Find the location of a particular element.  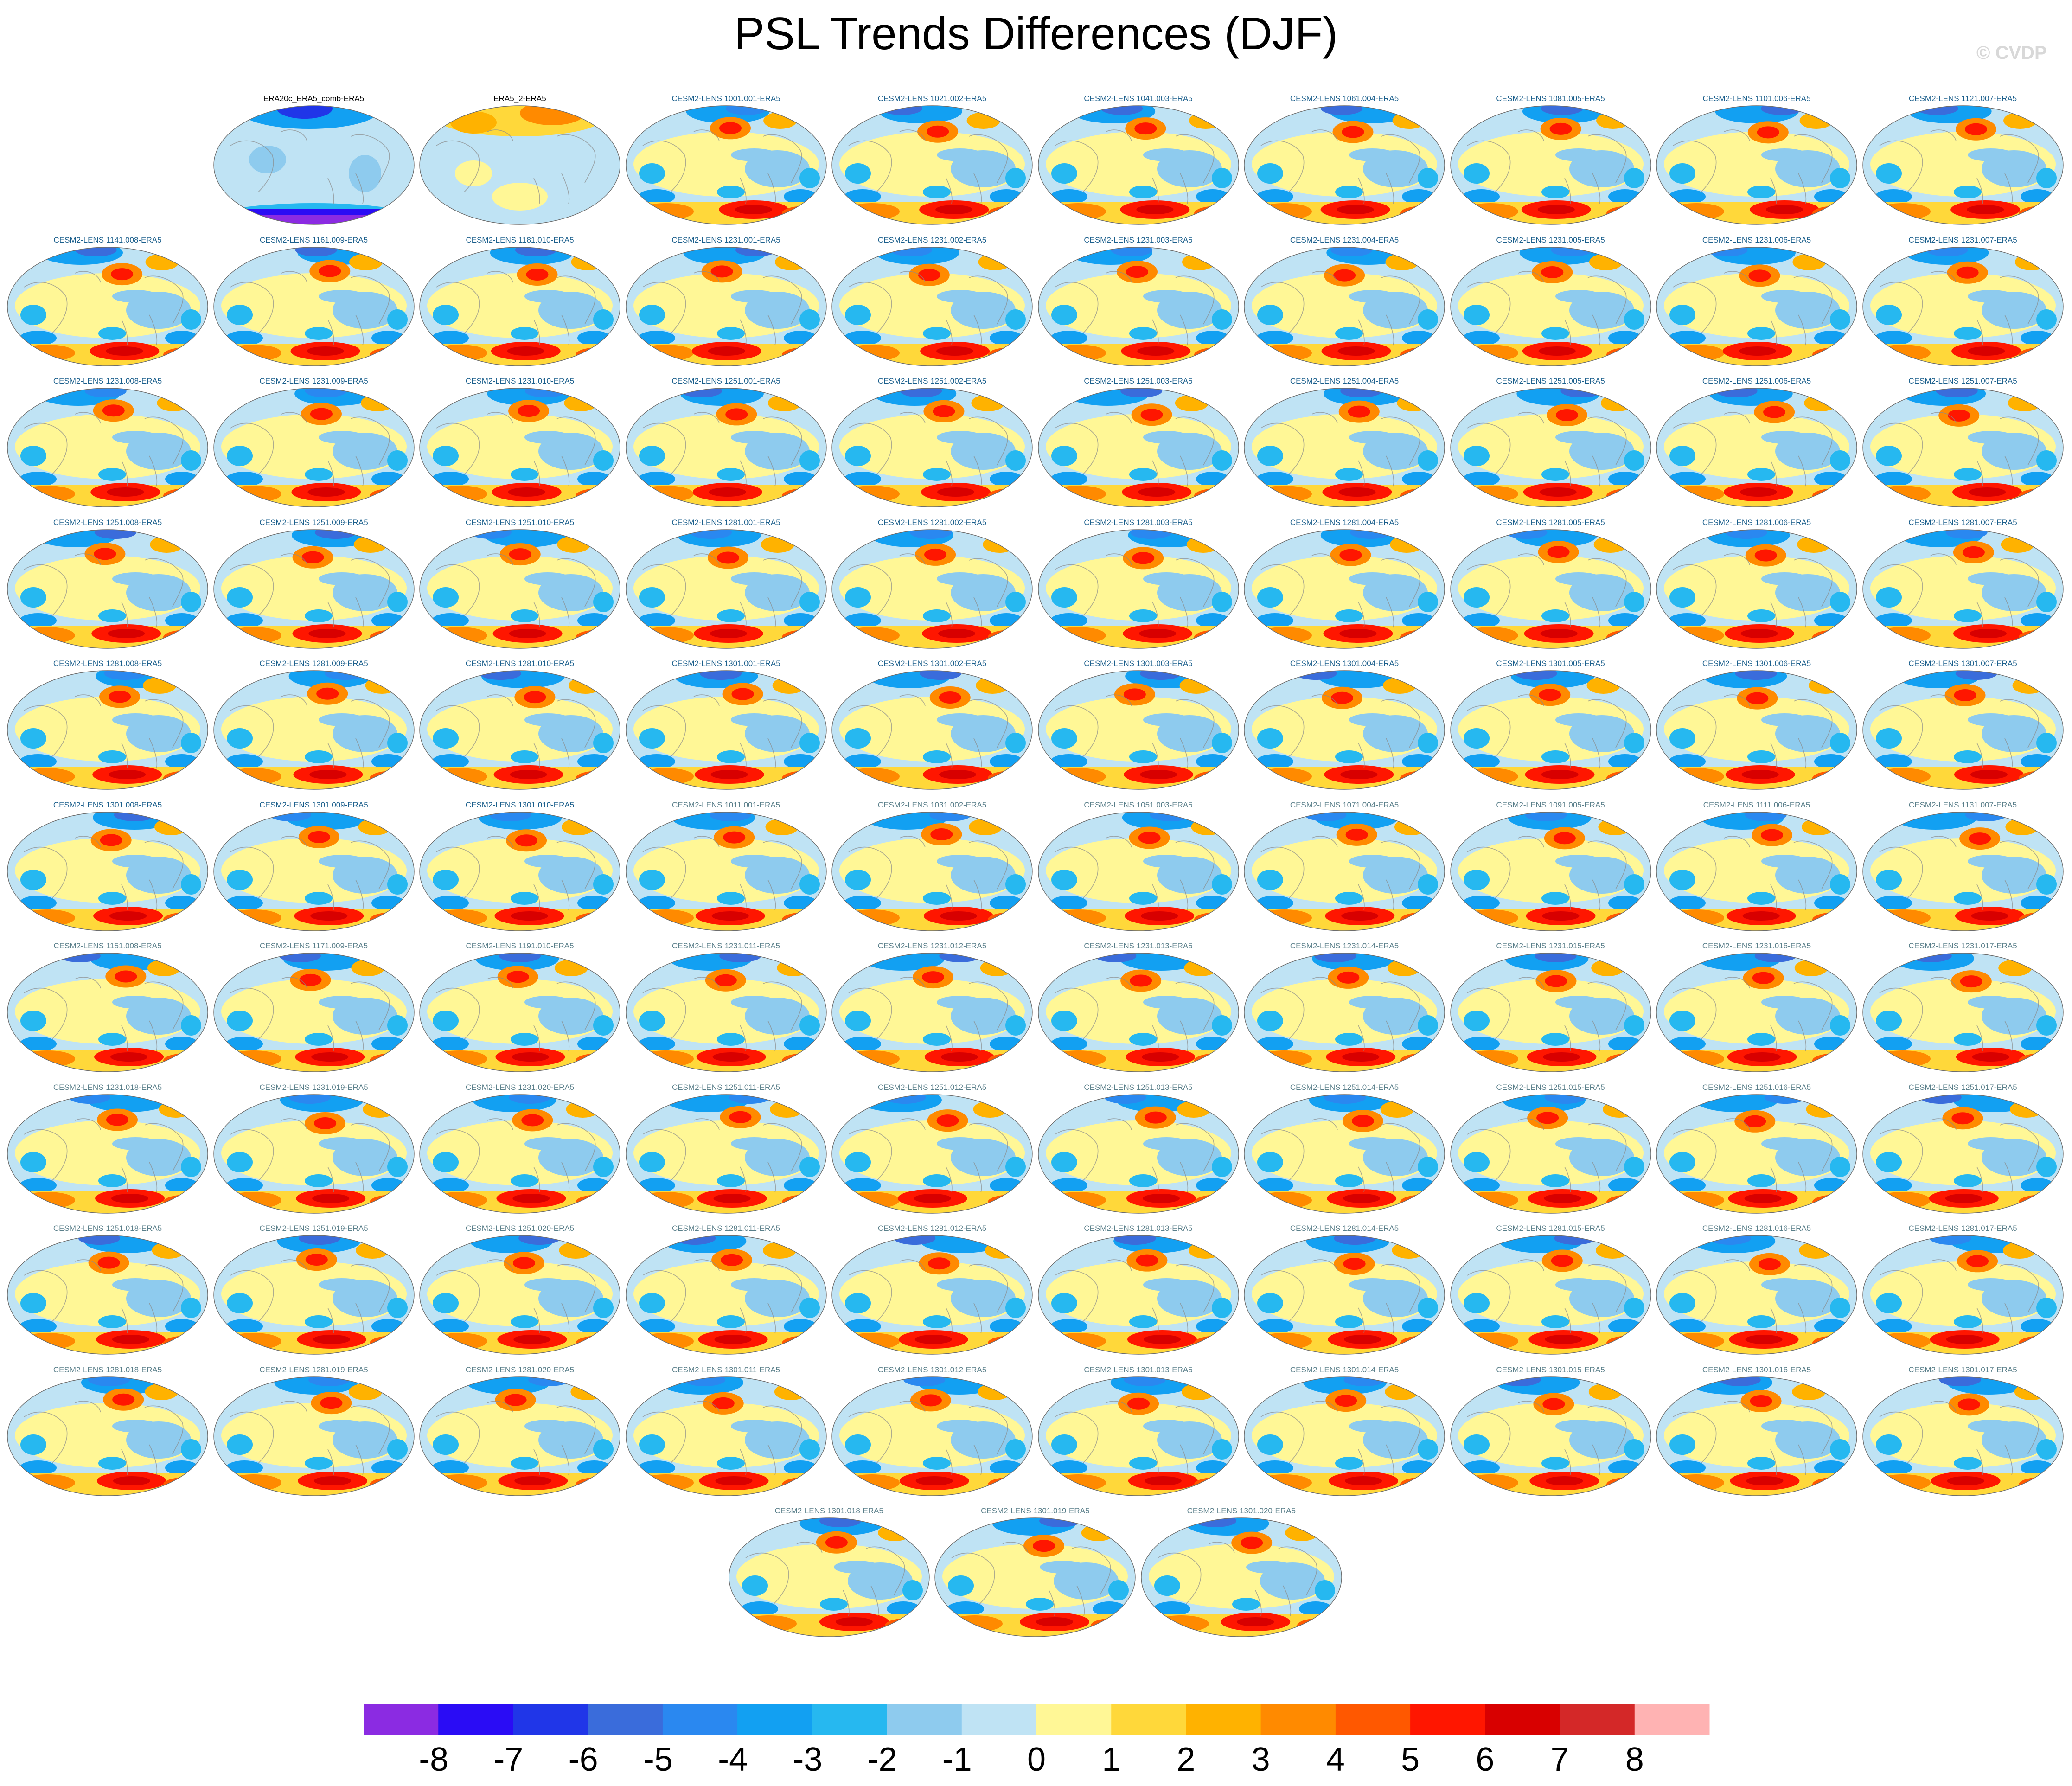

map-panel: CESM2-LENS 1301.013-ERA5 is located at coordinates (1138, 1434).